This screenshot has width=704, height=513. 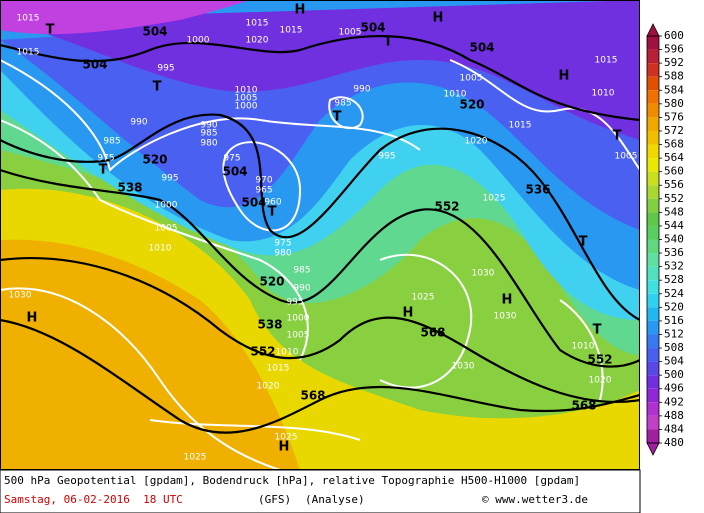 What do you see at coordinates (674, 374) in the screenshot?
I see `colorbar-tick-label: 500` at bounding box center [674, 374].